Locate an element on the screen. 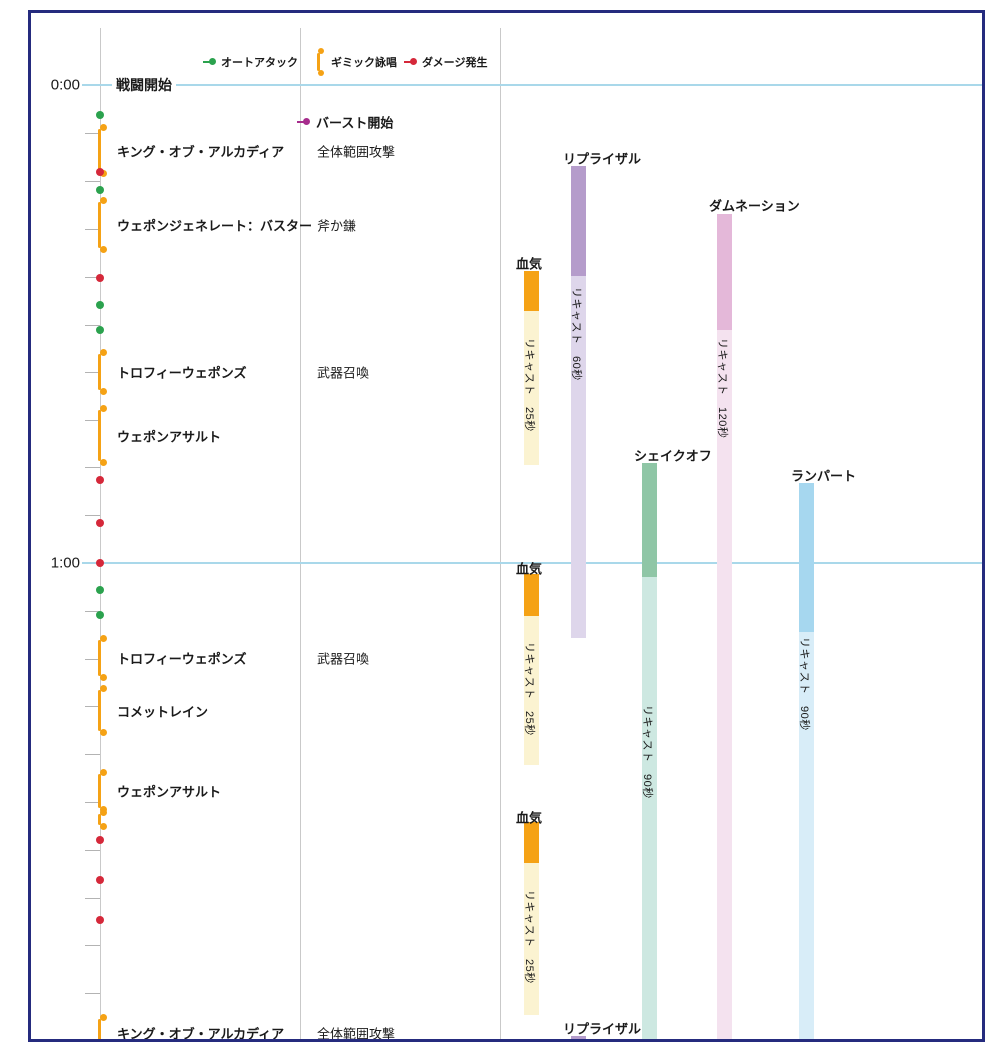  column-divider-abilities is located at coordinates (300, 535).